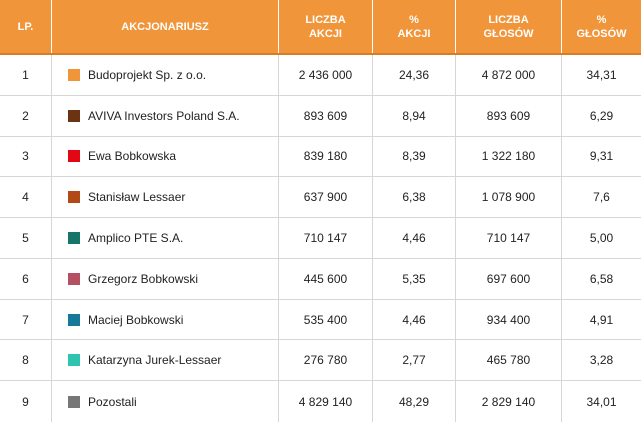  Describe the element at coordinates (26, 238) in the screenshot. I see `row-lp: 5` at that location.